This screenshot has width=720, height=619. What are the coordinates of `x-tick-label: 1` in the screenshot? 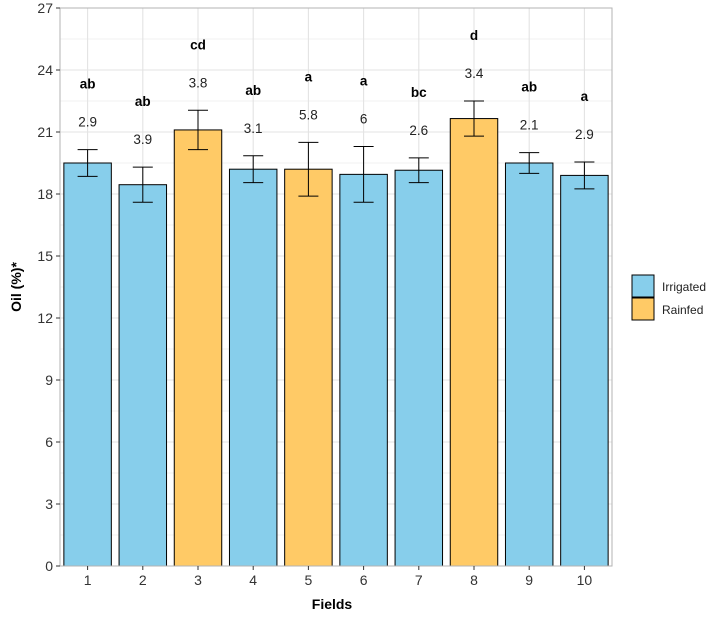 It's located at (88, 580).